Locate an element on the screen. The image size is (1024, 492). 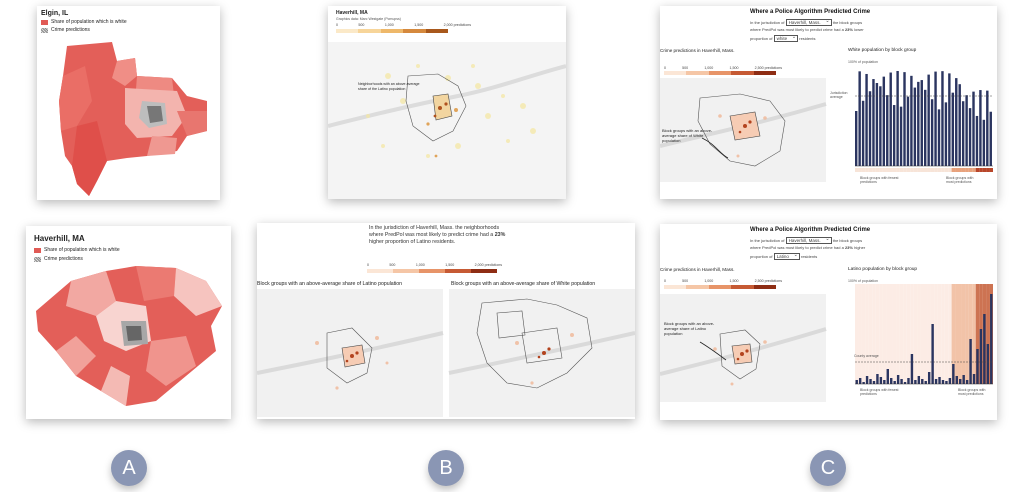
panel-c-top-ticks: 0 500 1,000 1,500 2,500 predictions is located at coordinates (723, 68).